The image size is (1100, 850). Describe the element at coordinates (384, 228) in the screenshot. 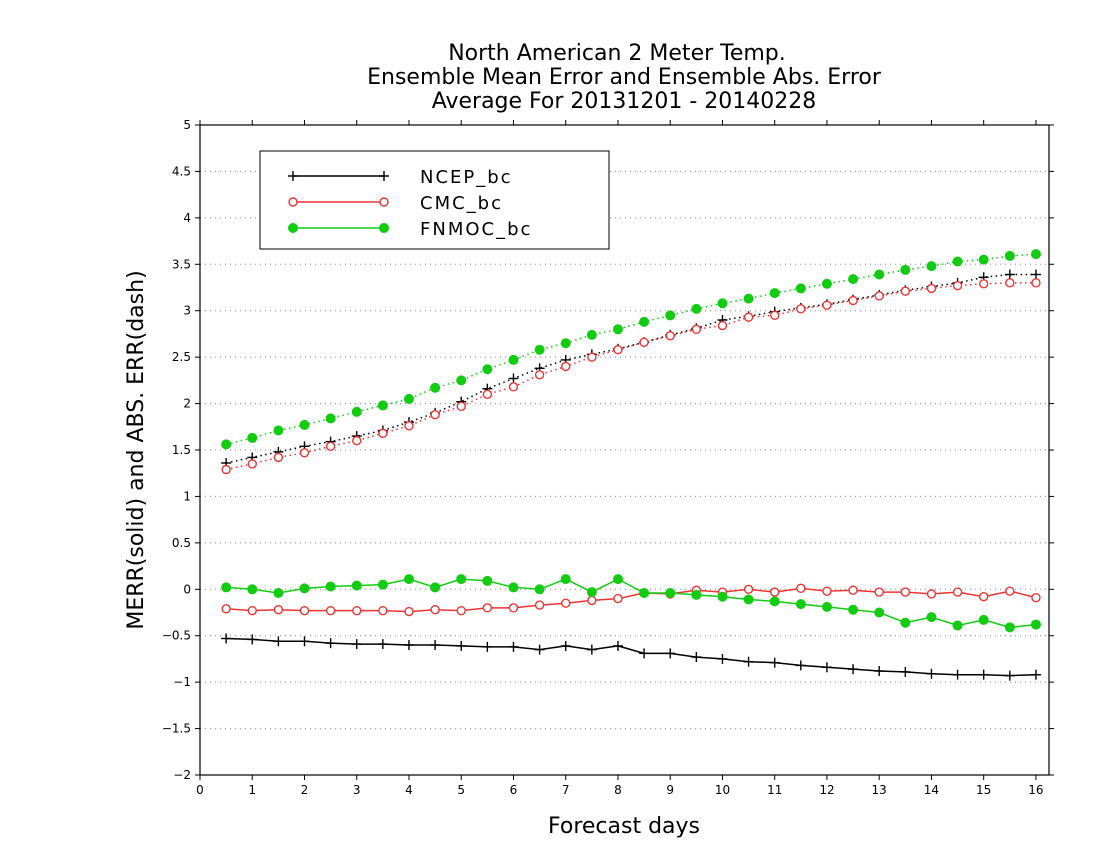

I see `legend-marker-right` at that location.